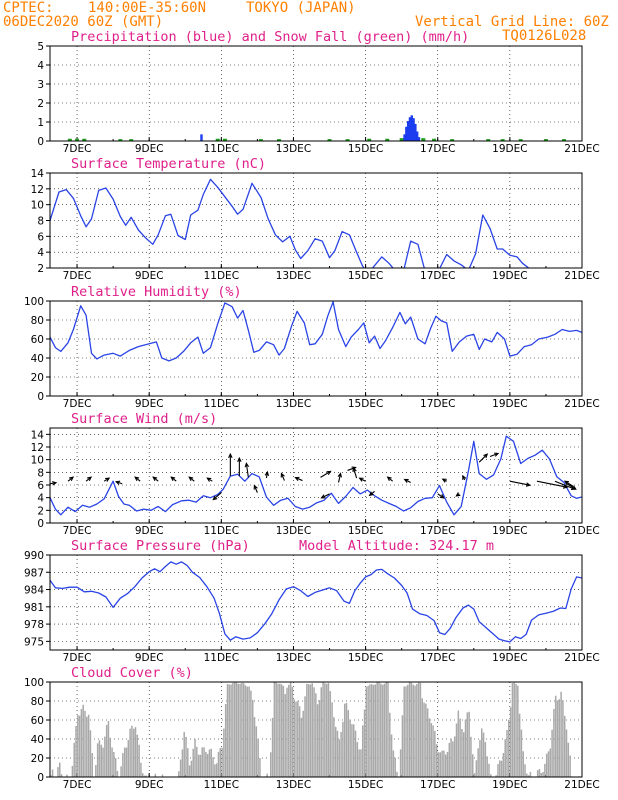 This screenshot has width=618, height=800. What do you see at coordinates (77, 276) in the screenshot?
I see `temperature-xtick-label: 7DEC` at bounding box center [77, 276].